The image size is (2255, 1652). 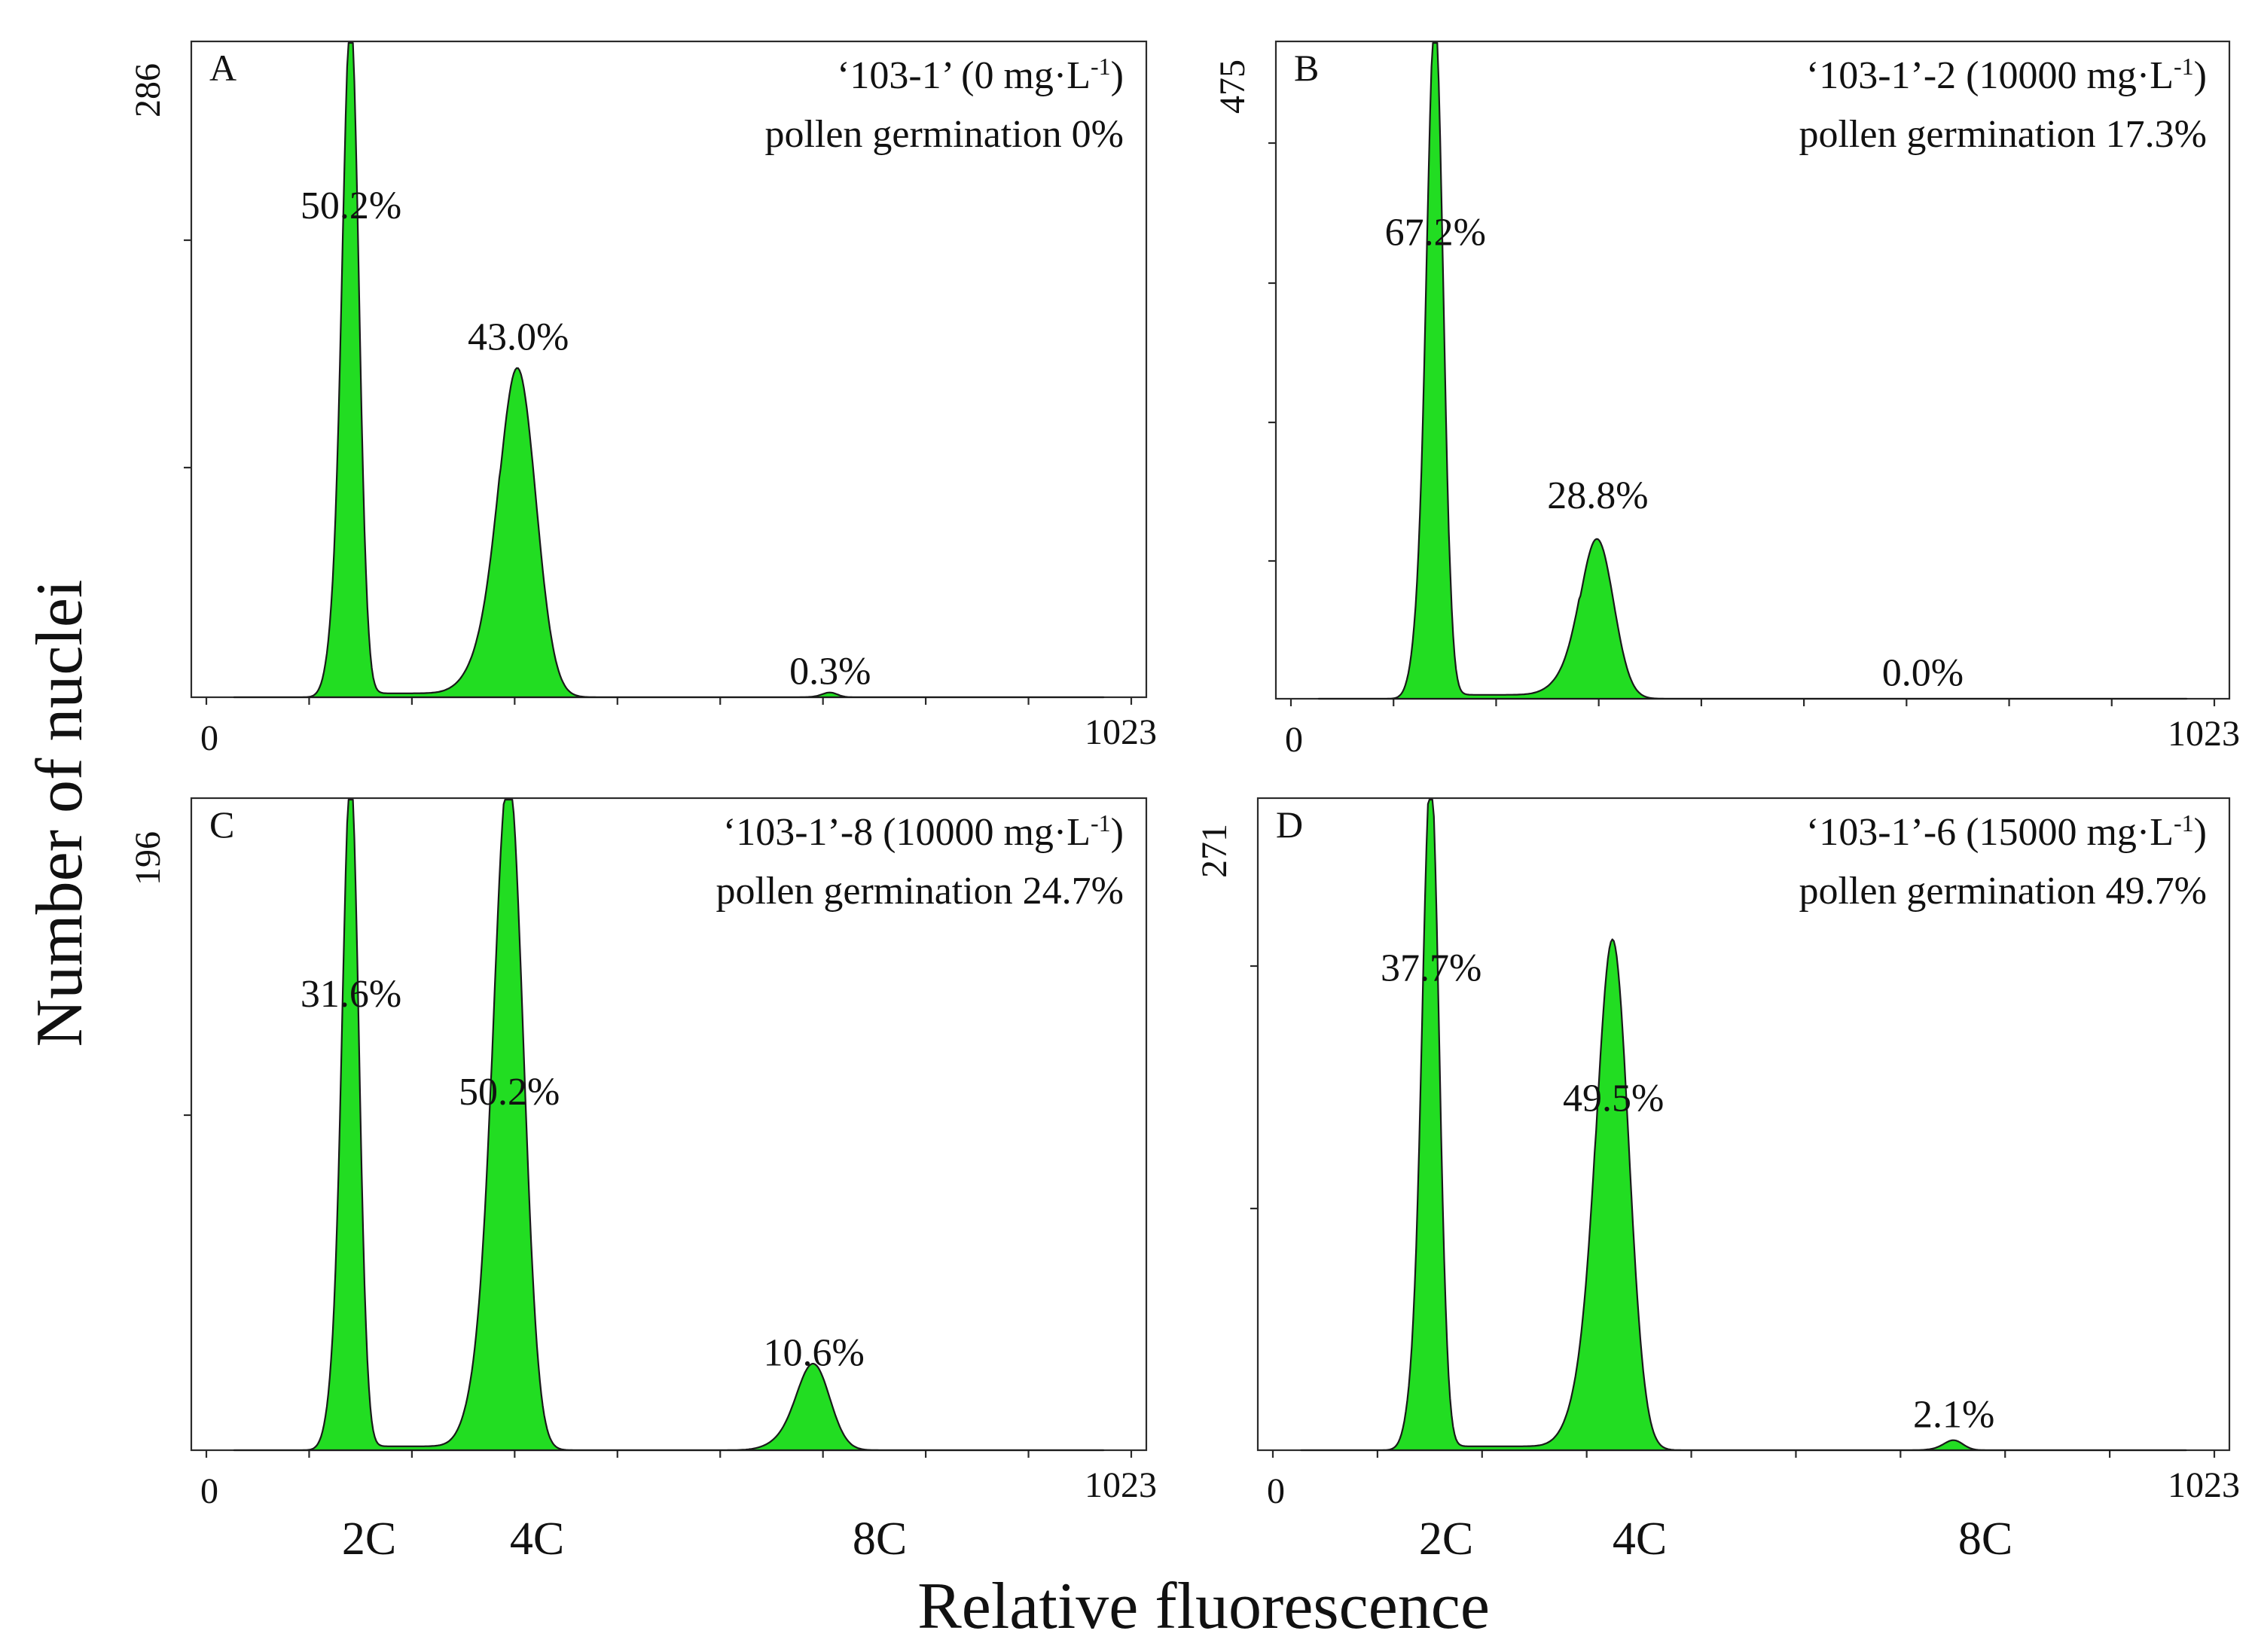 I want to click on panel-d-sample-label: ‘103-1’-6 (15000 mg·L-1), so click(x=2006, y=831).